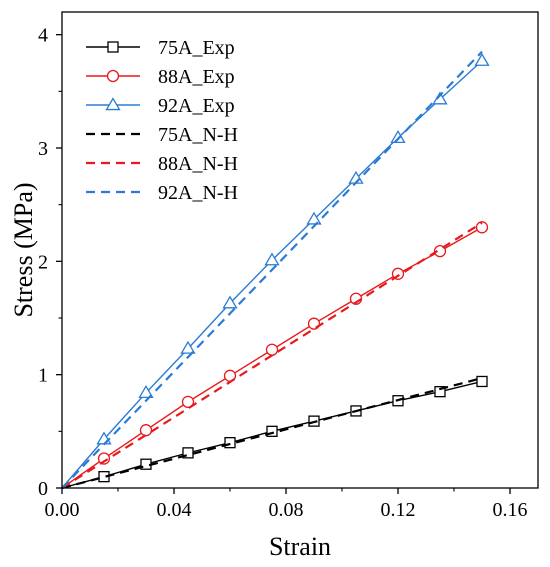 Image resolution: width=550 pixels, height=567 pixels. What do you see at coordinates (43, 262) in the screenshot?
I see `y-tick-label: 2` at bounding box center [43, 262].